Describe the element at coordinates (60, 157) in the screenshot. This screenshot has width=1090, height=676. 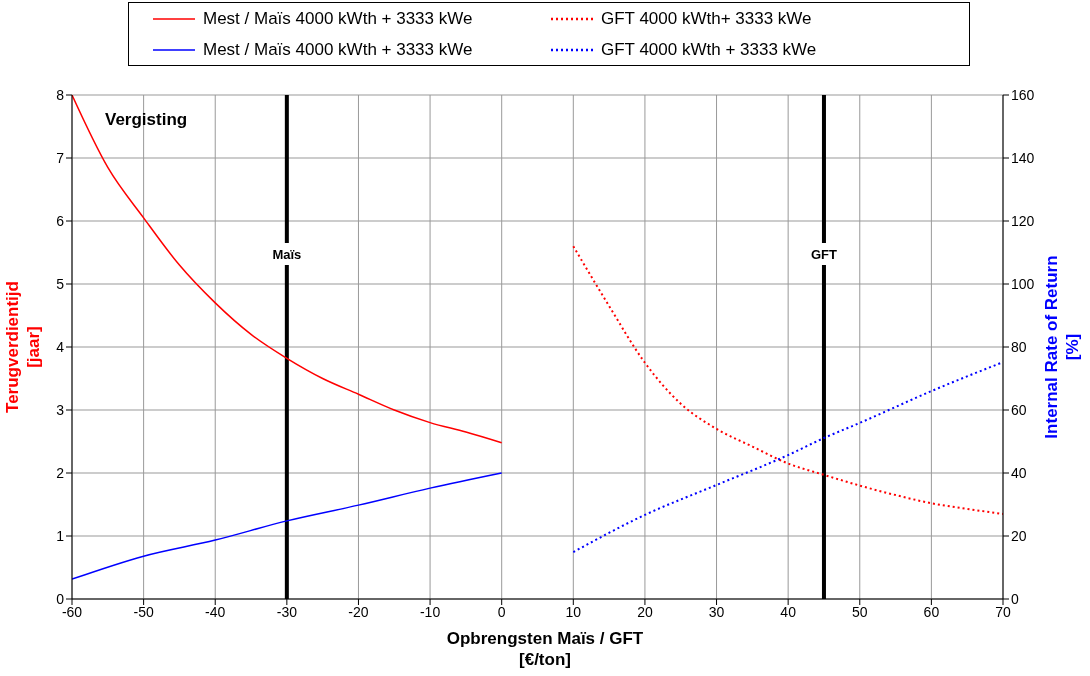
I see `y-tick-label: 7` at that location.